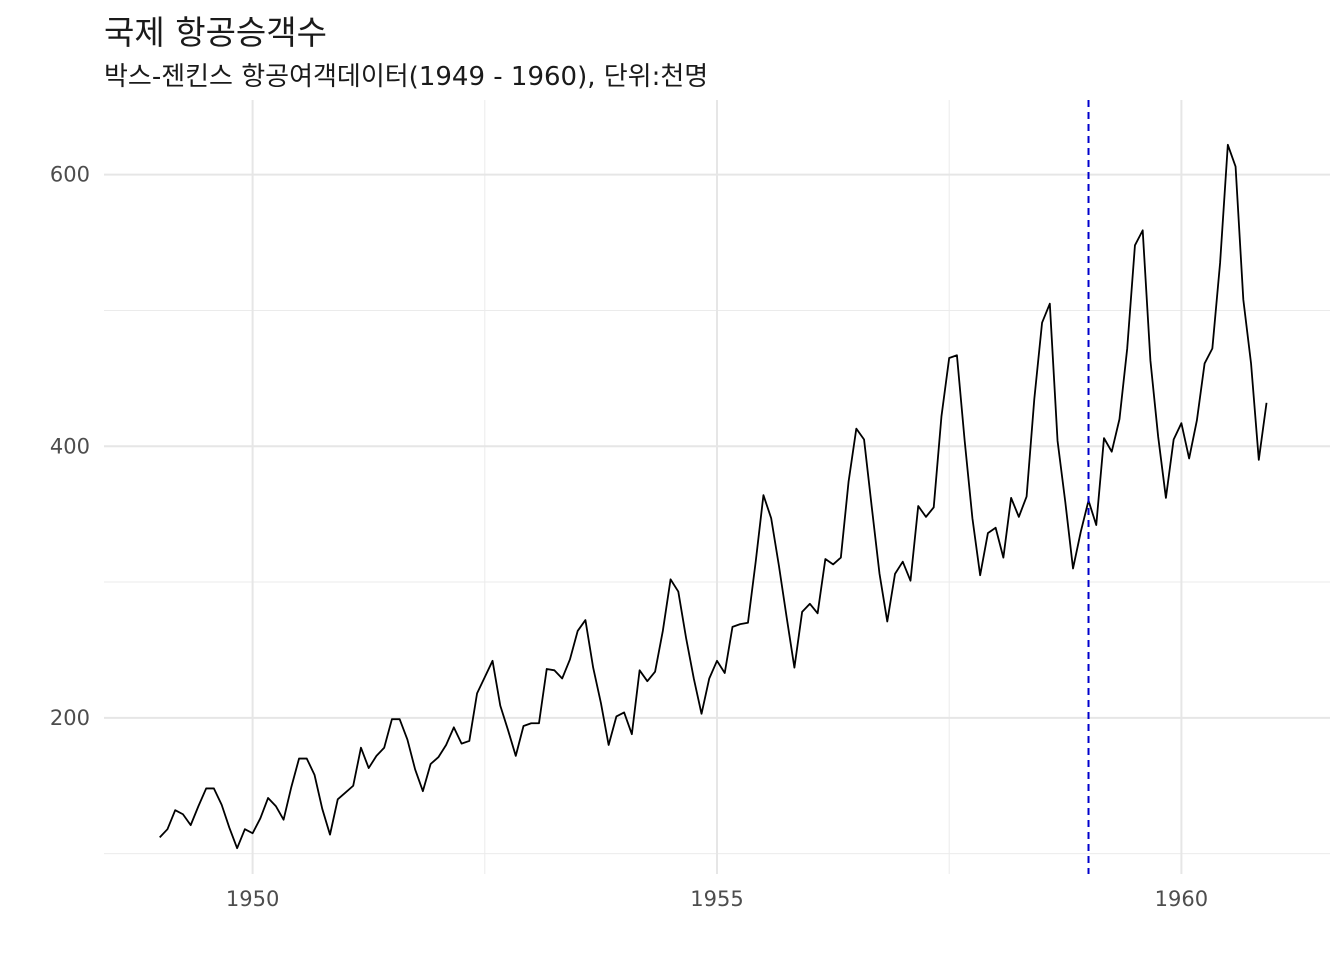 The image size is (1344, 960). I want to click on x-tick-label: 1960, so click(1181, 899).